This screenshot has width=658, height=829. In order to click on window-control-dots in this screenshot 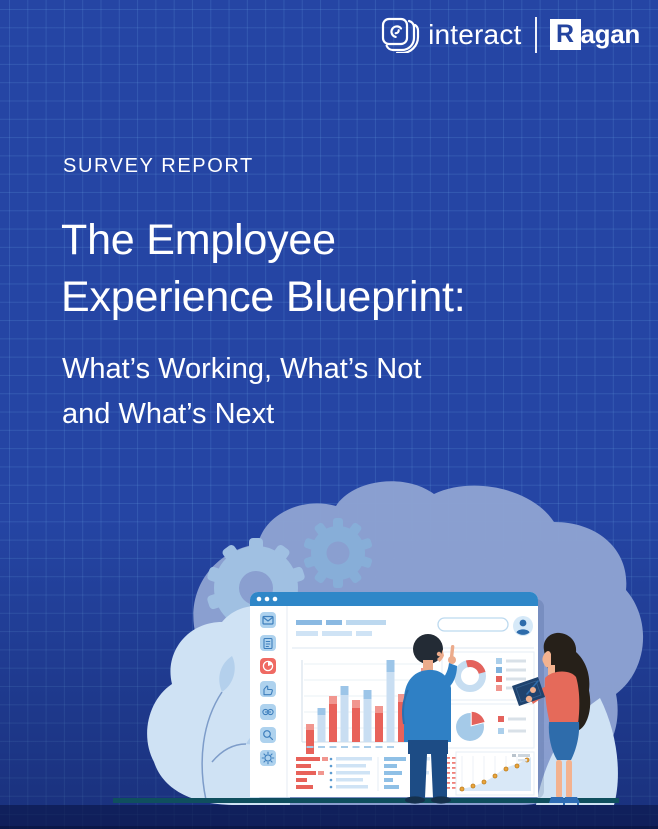, I will do `click(267, 599)`.